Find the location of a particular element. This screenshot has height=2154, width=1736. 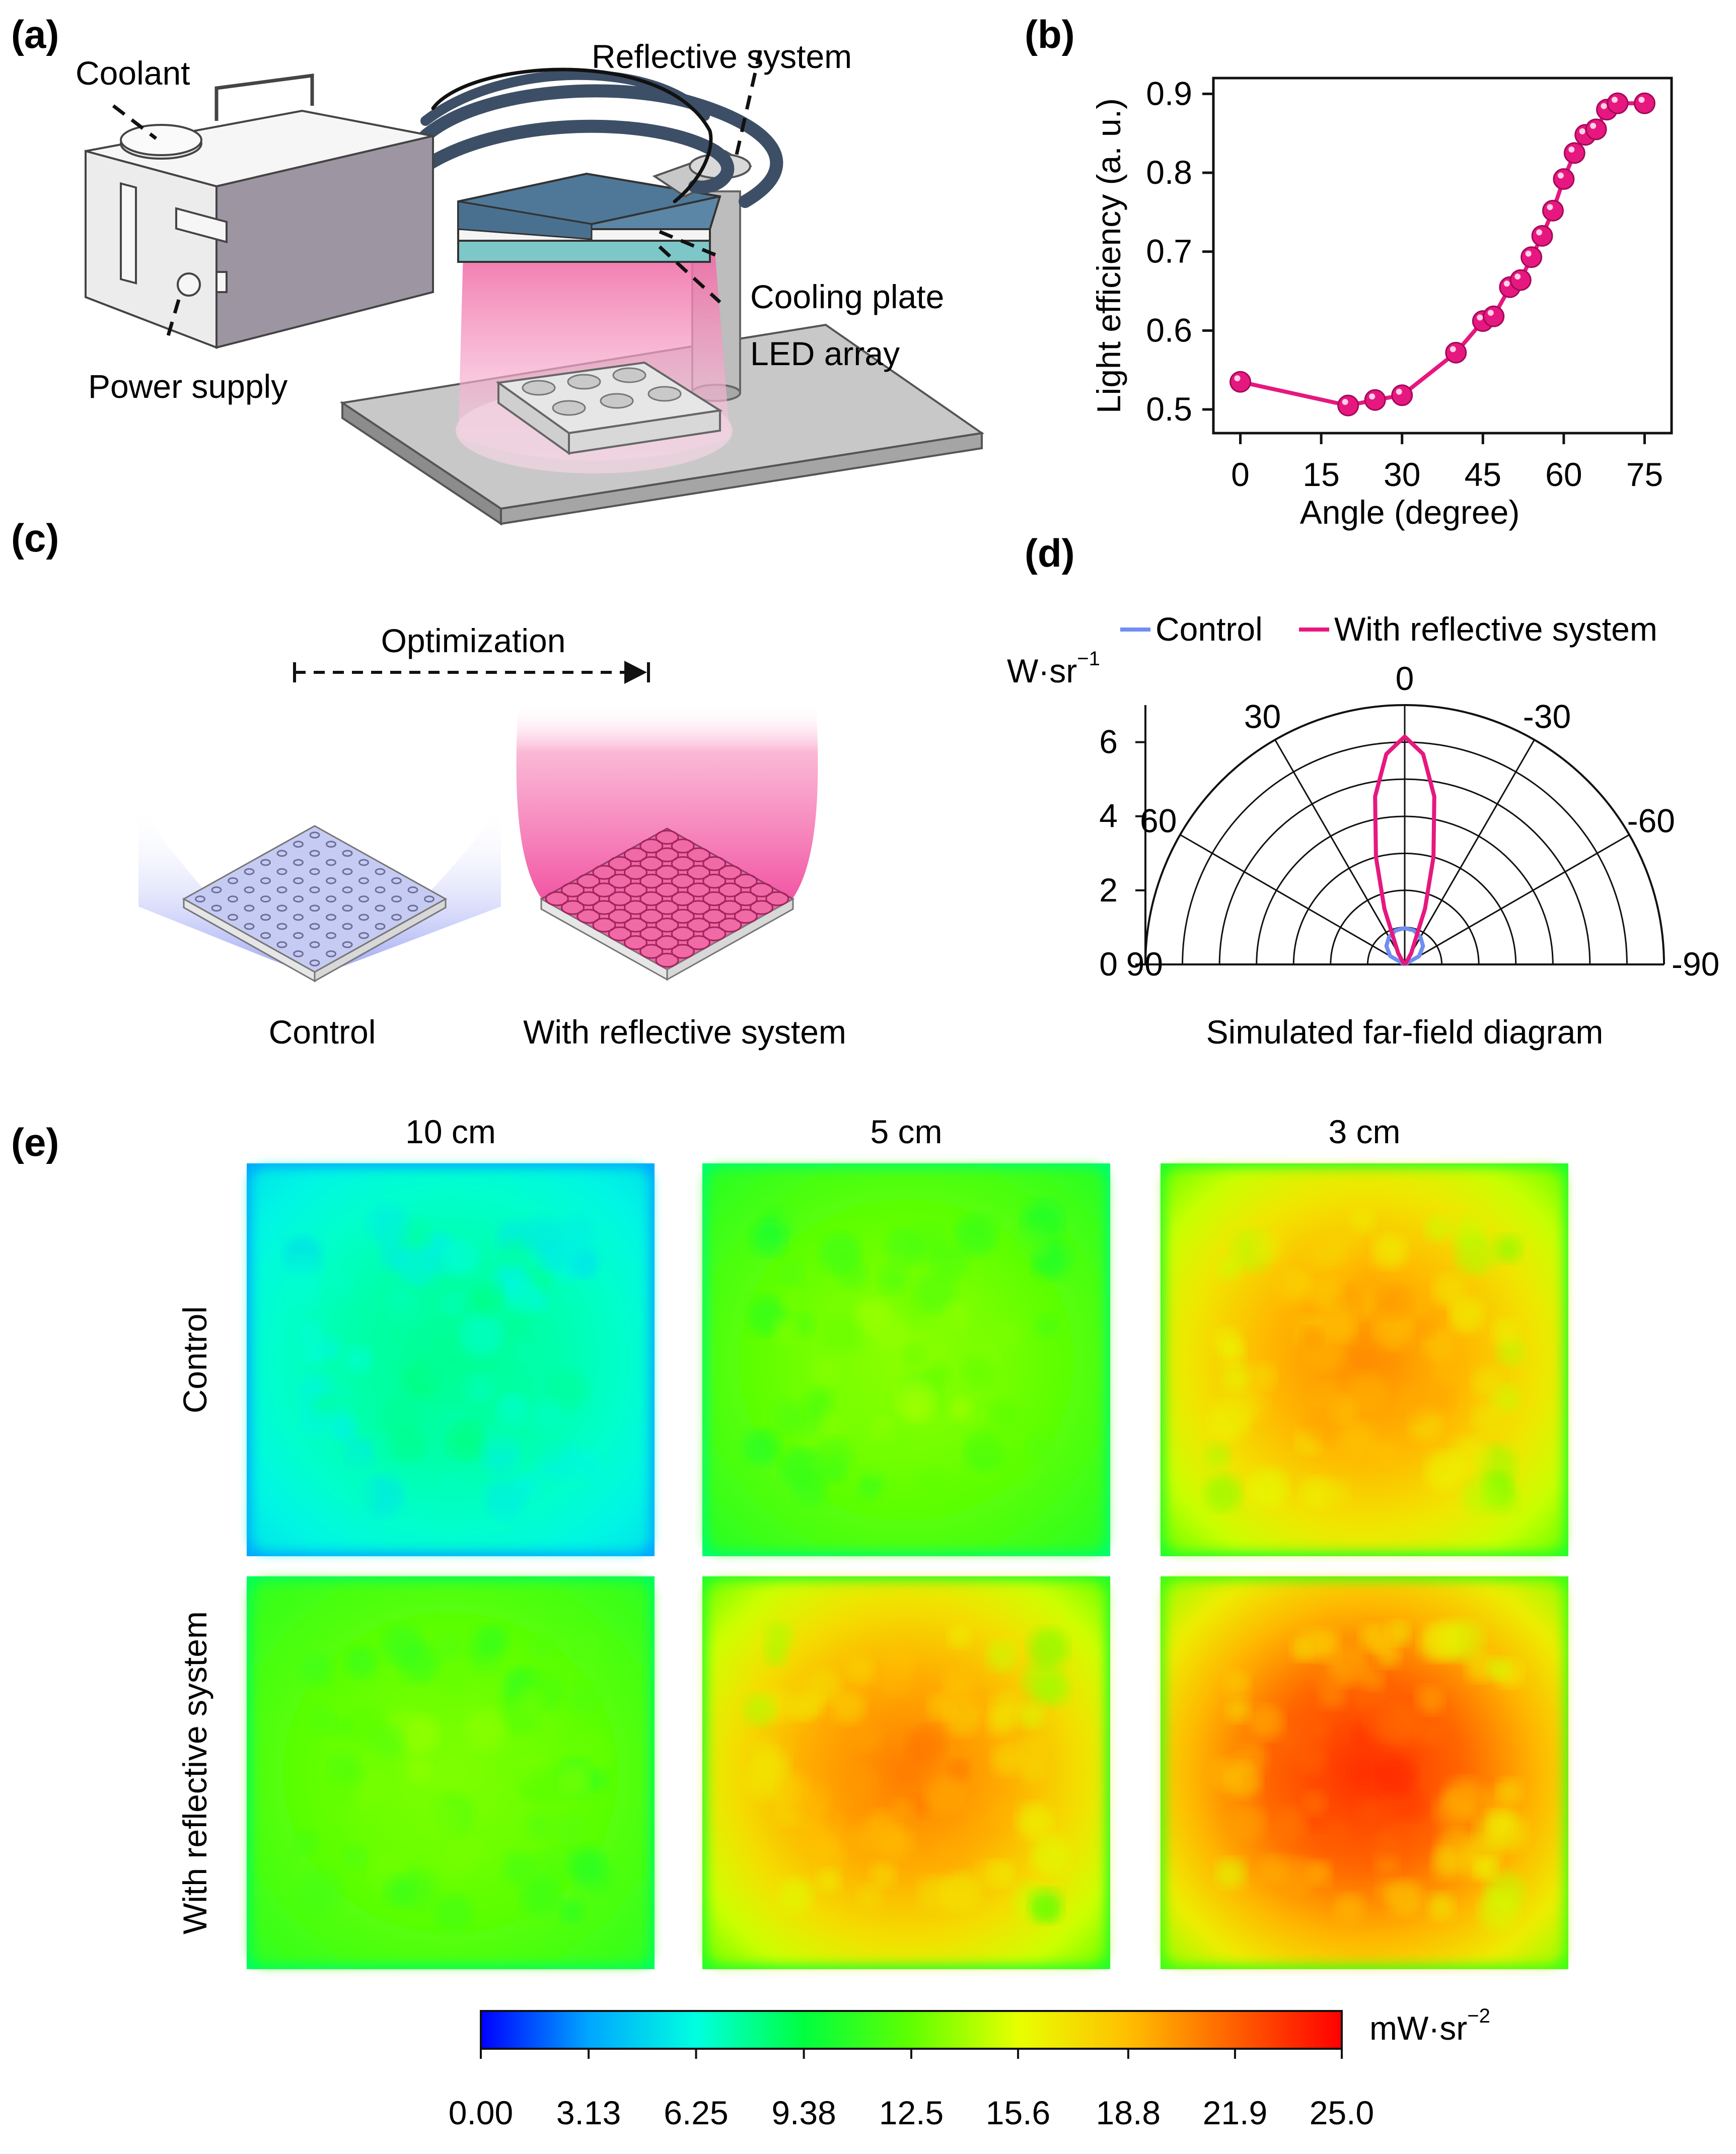

control-glow is located at coordinates (319, 892).